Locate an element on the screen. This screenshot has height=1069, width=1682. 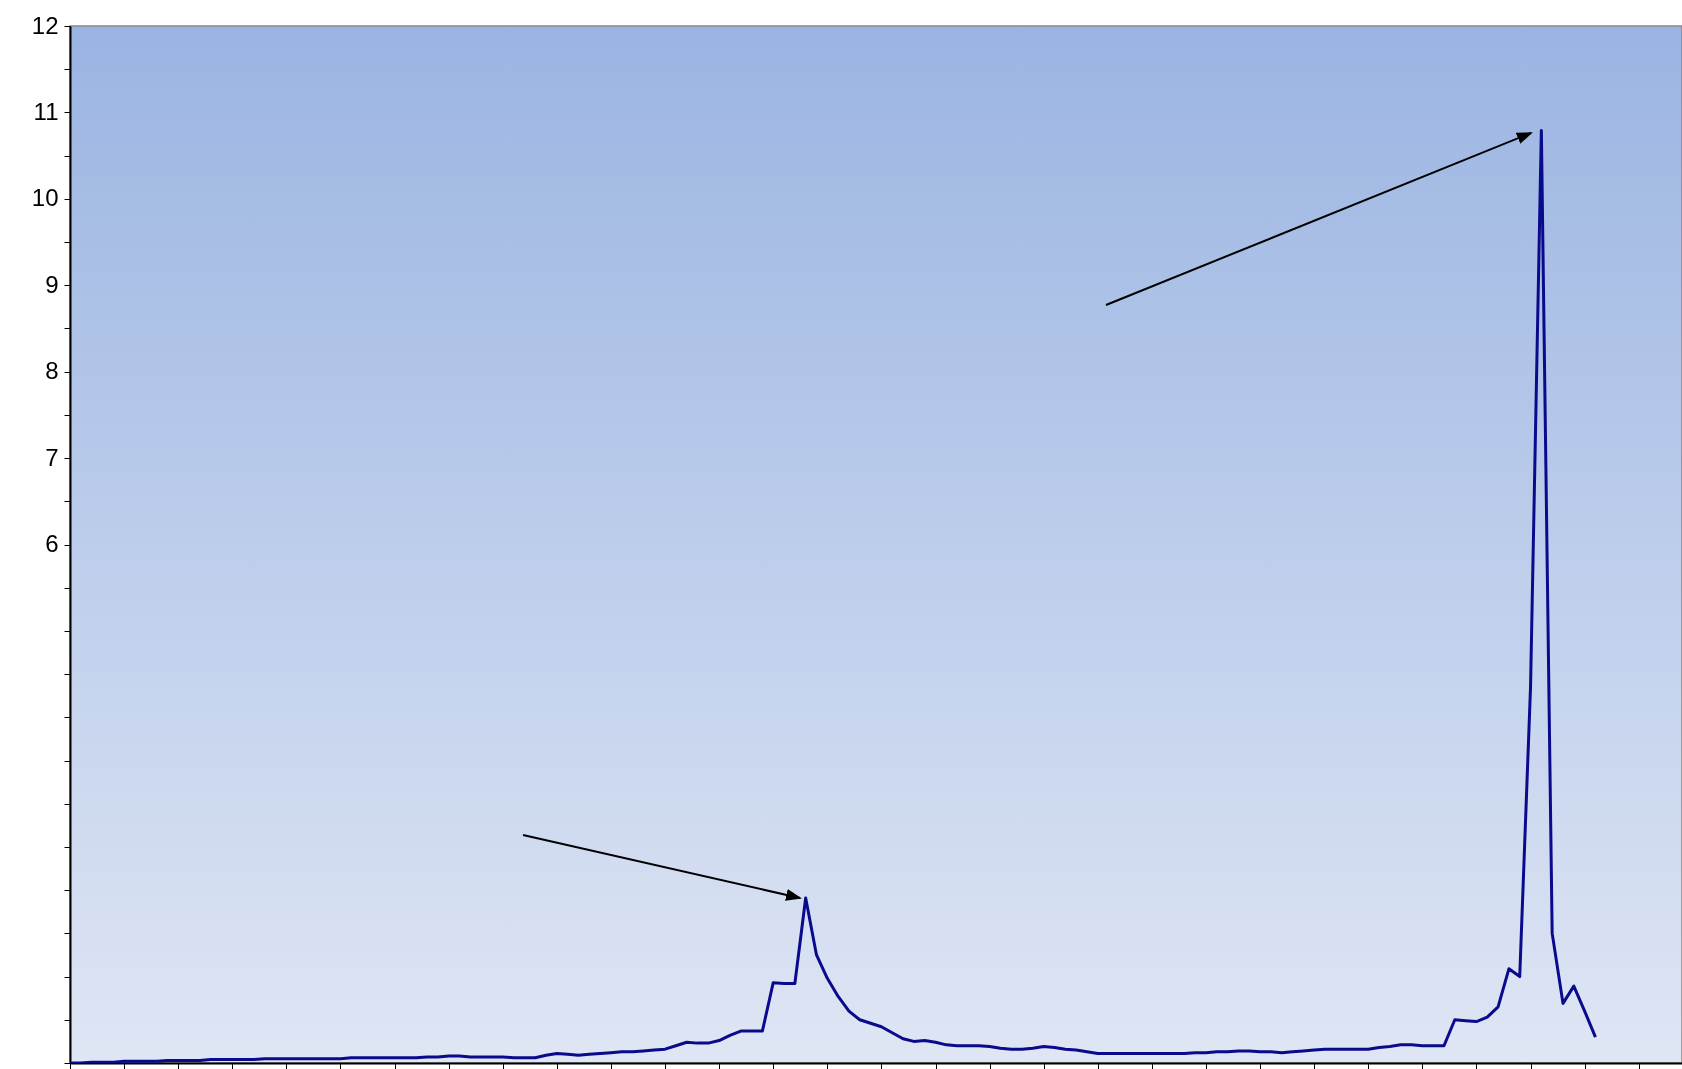
y-tick-label: 10 is located at coordinates (45, 198).